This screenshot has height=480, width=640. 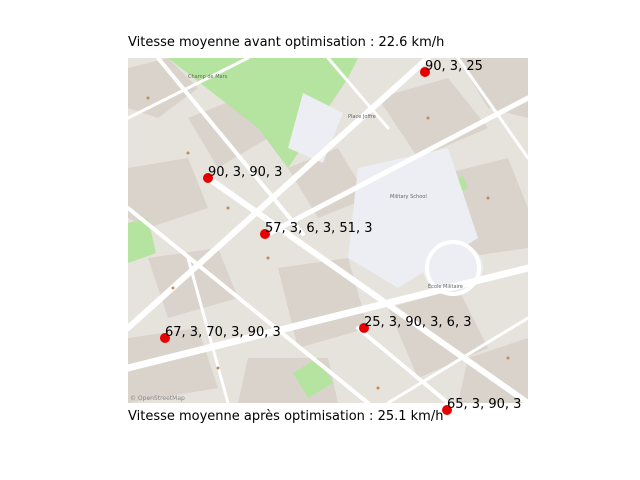 What do you see at coordinates (245, 172) in the screenshot?
I see `intersection-label: 90, 3, 90, 3` at bounding box center [245, 172].